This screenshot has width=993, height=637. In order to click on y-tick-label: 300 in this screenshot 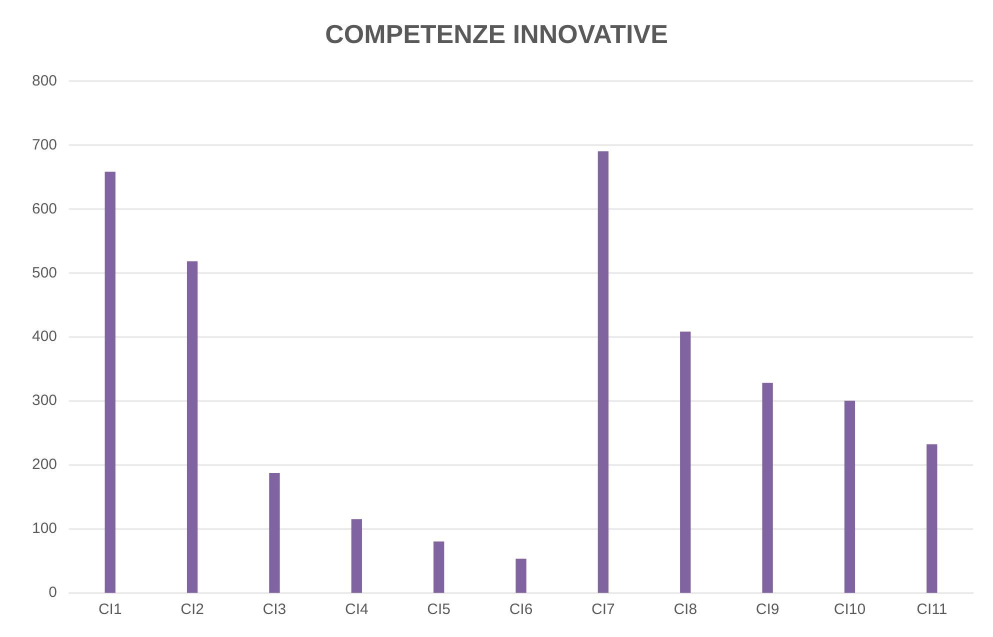, I will do `click(45, 401)`.